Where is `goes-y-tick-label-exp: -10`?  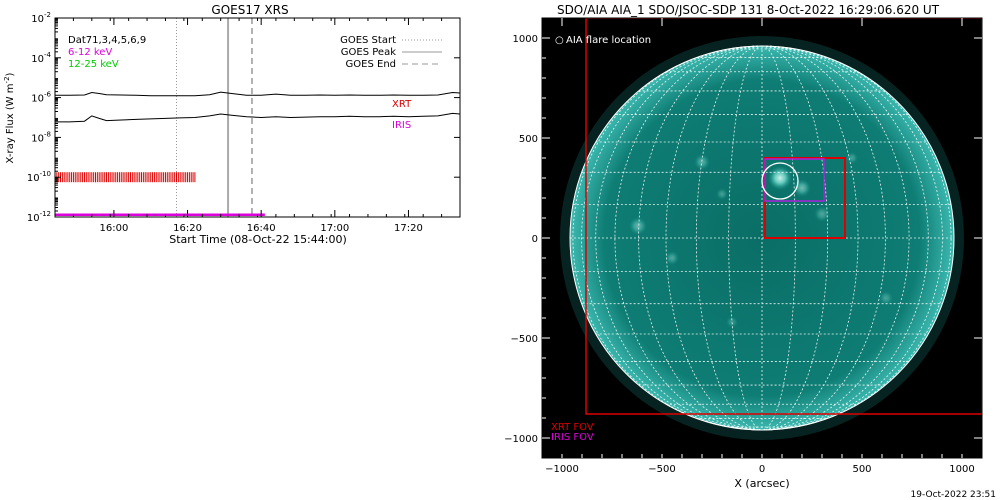 goes-y-tick-label-exp: -10 is located at coordinates (45, 174).